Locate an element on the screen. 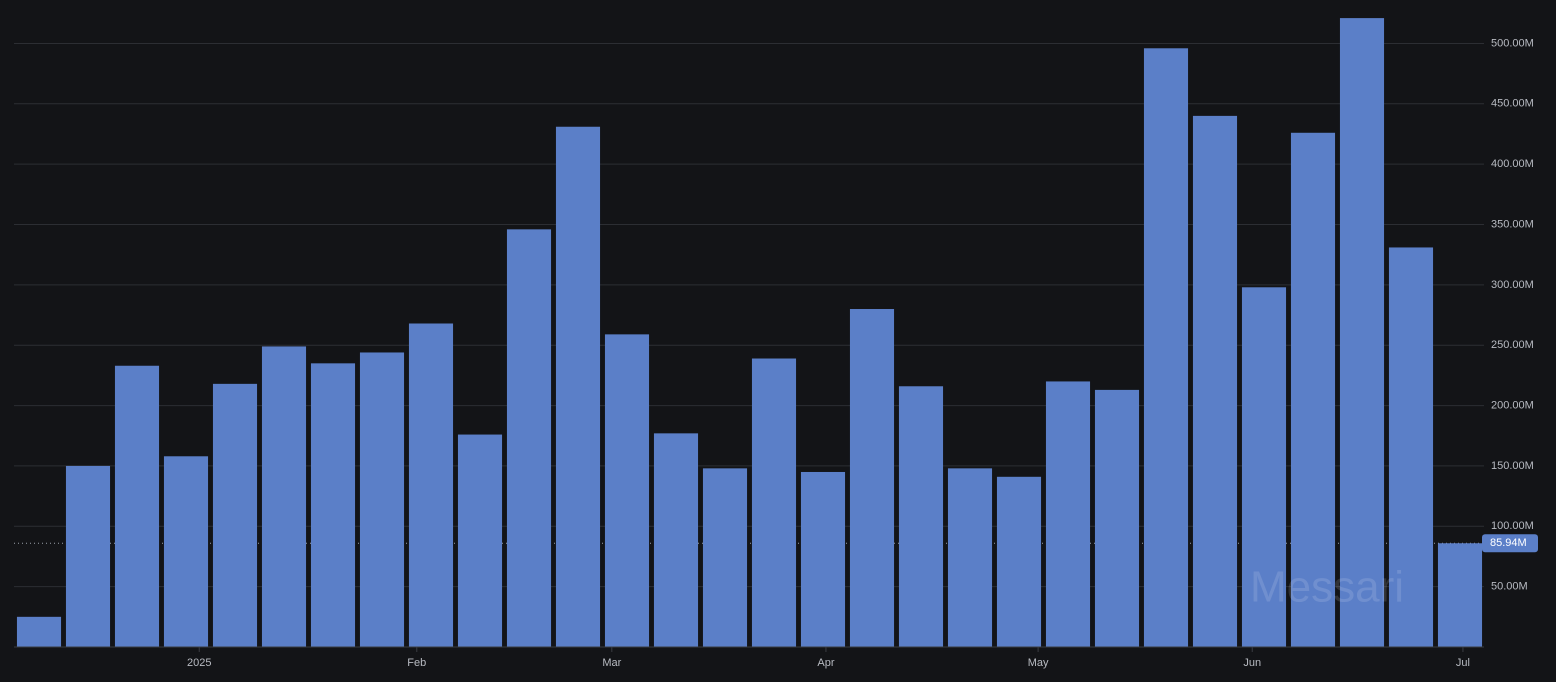  y-tick-label: 500.00M is located at coordinates (1512, 43).